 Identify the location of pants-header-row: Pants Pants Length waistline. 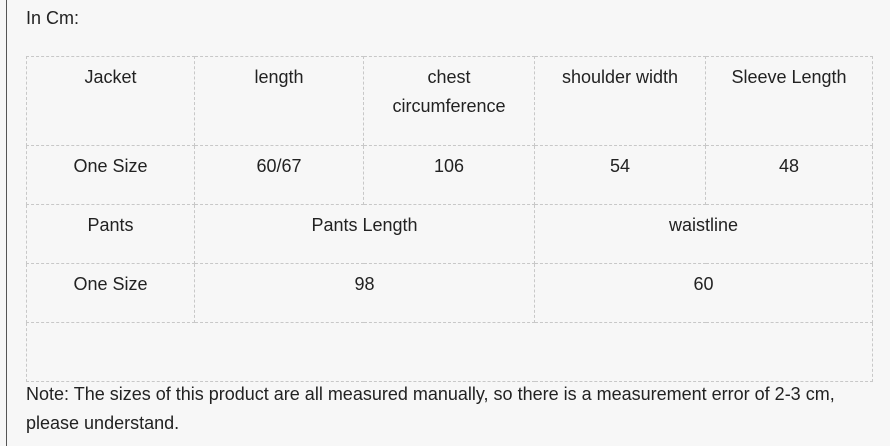
(449, 234).